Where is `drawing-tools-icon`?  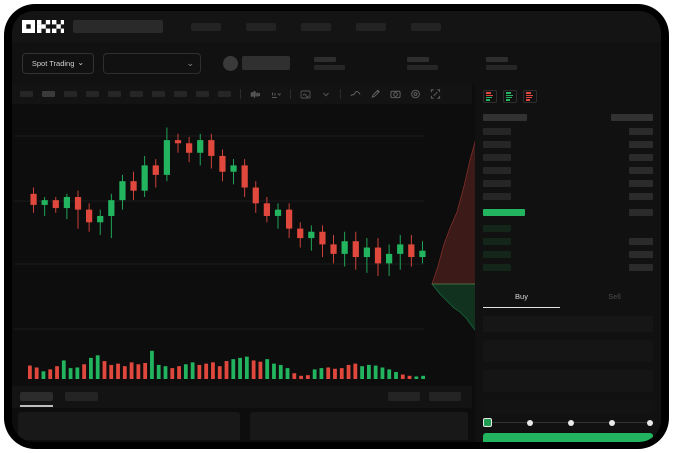 drawing-tools-icon is located at coordinates (375, 94).